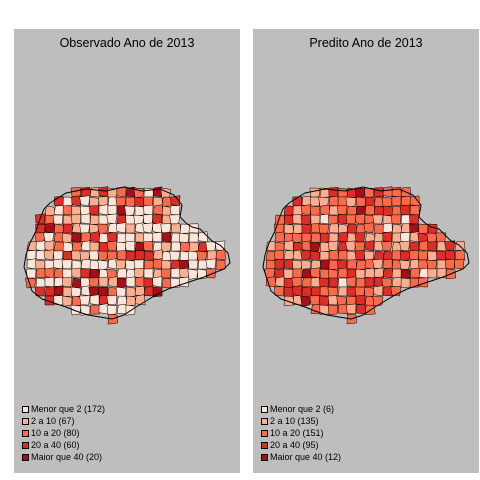 This screenshot has width=480, height=480. Describe the element at coordinates (366, 253) in the screenshot. I see `state-outline` at that location.